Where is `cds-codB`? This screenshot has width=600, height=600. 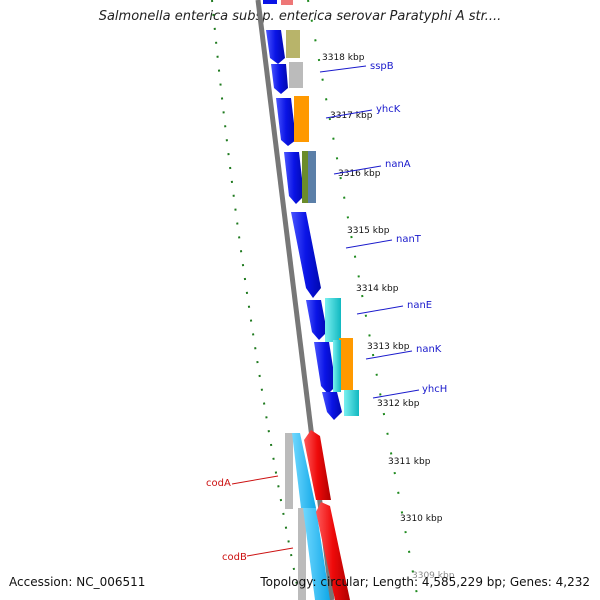
cds-codB is located at coordinates (316, 554).